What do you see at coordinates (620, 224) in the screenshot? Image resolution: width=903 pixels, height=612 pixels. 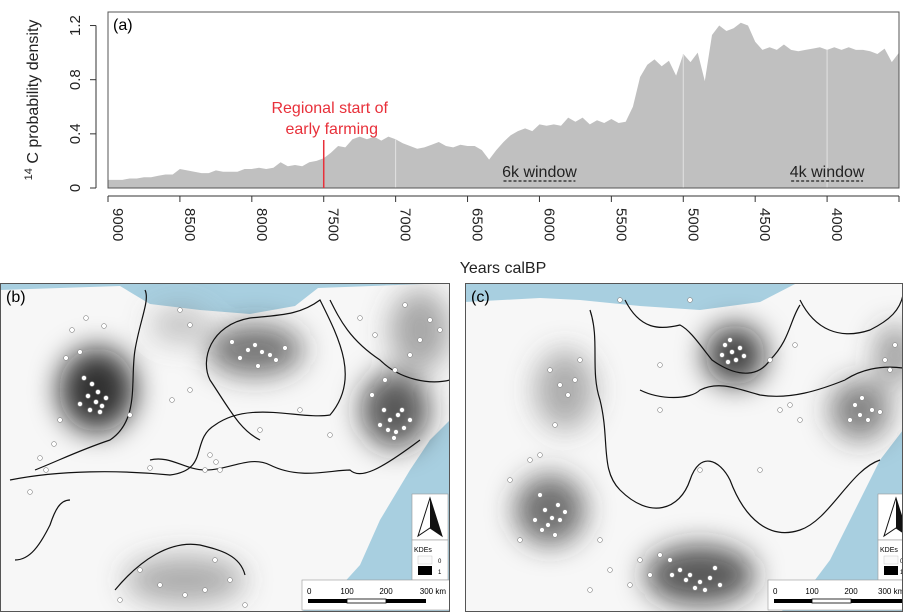 I see `x-tick-label: 5500` at bounding box center [620, 224].